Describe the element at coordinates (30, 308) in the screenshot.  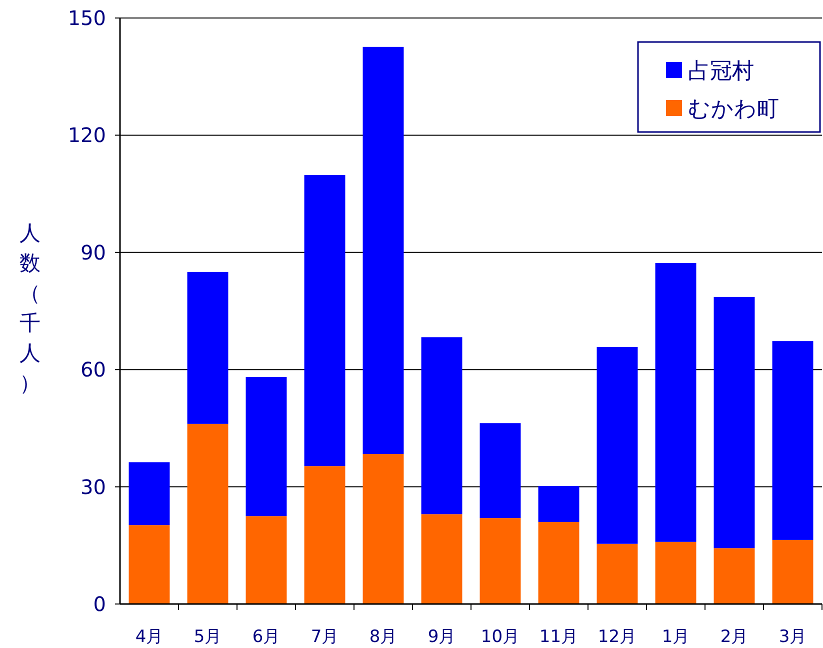
I see `y-axis-title: 人数（千人）` at that location.